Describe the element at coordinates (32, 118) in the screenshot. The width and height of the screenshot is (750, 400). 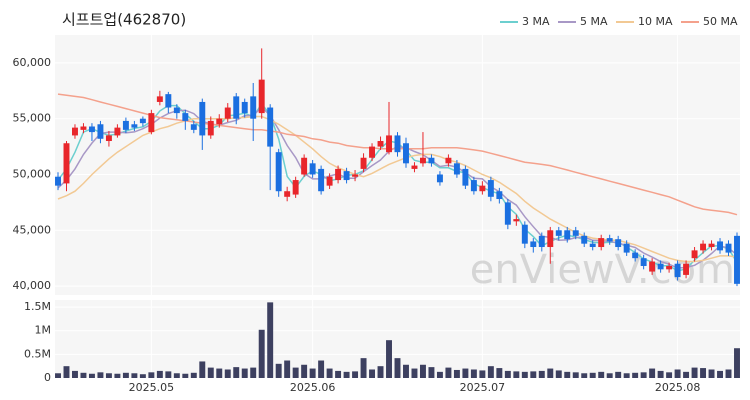
I see `y-tick-label: 55,000` at that location.